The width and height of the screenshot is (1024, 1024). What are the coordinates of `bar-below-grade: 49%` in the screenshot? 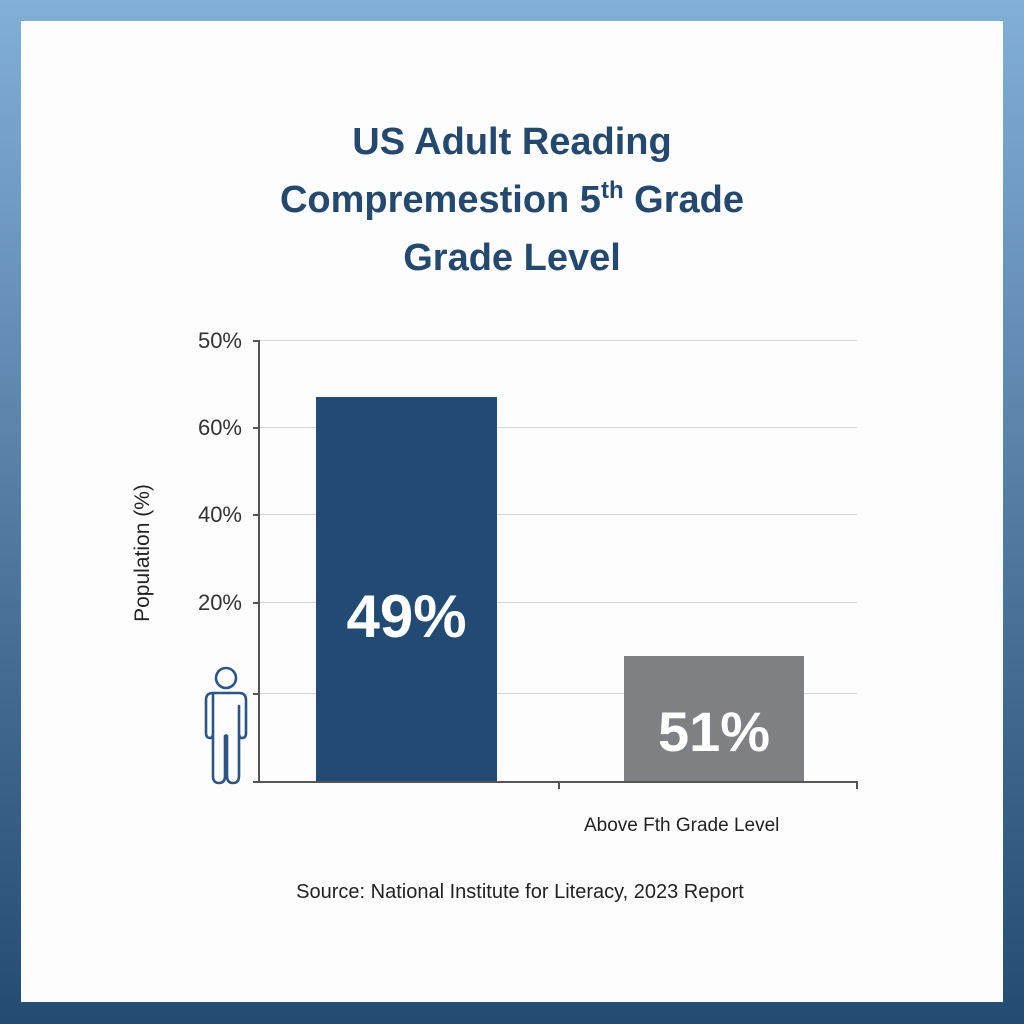 It's located at (406, 589).